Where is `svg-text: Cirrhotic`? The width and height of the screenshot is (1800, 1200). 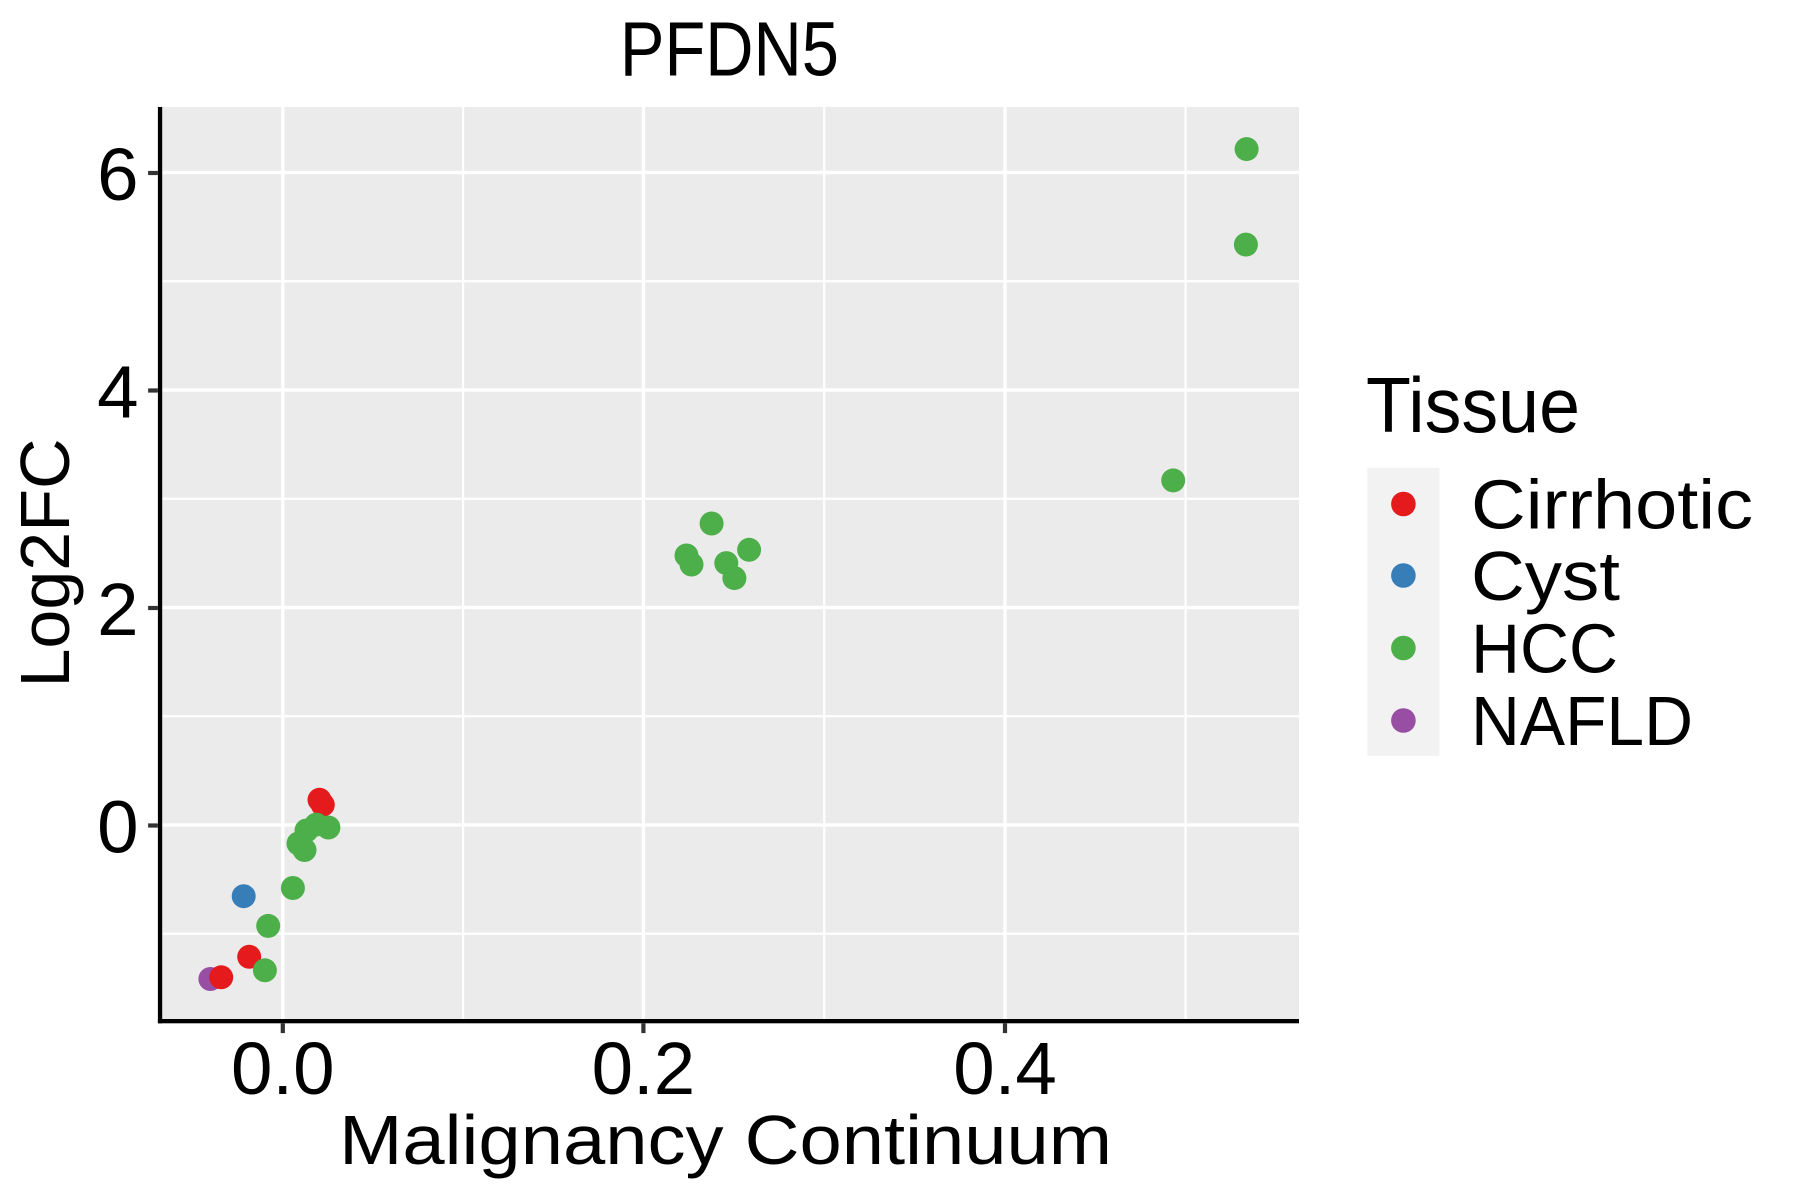 svg-text: Cirrhotic is located at coordinates (1612, 505).